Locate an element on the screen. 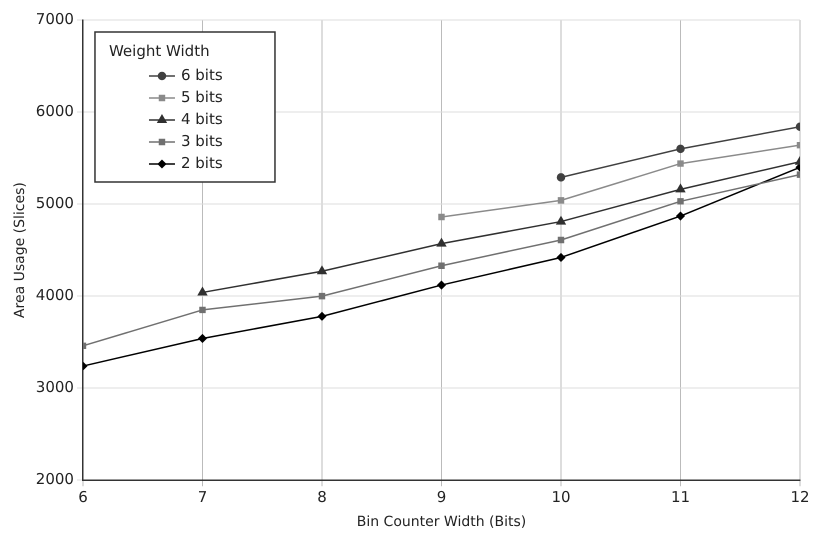  y-axis-title: Area Usage (Slices) is located at coordinates (20, 250).